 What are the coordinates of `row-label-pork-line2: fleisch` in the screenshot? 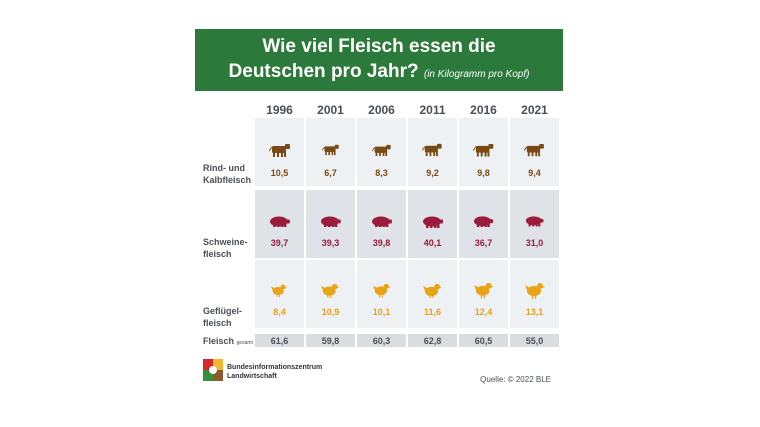 It's located at (217, 254).